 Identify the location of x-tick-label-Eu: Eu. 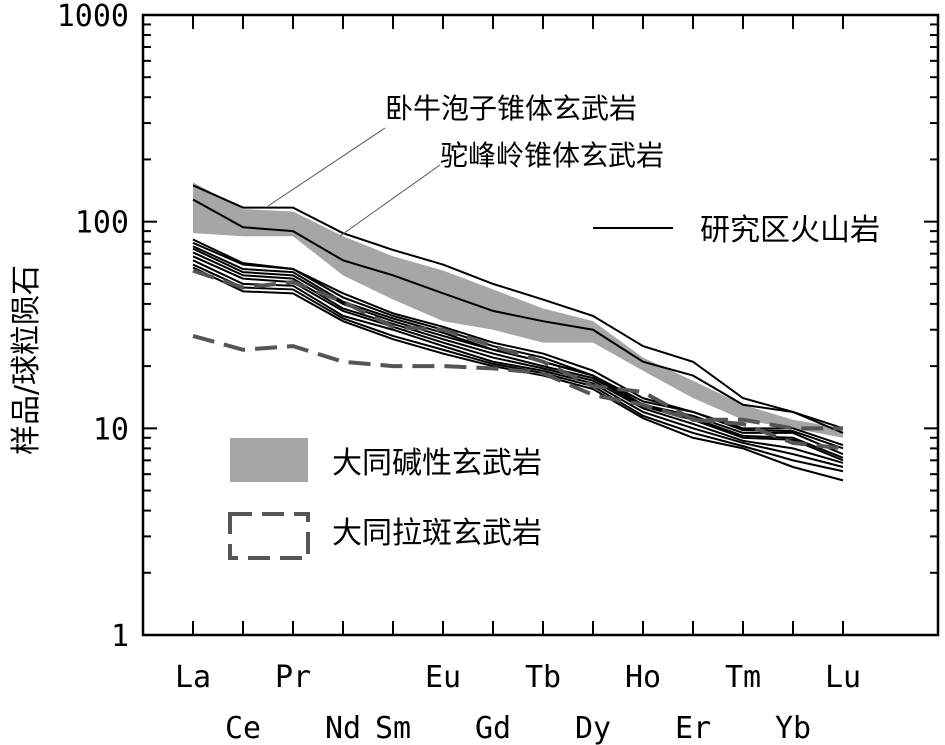
(443, 677).